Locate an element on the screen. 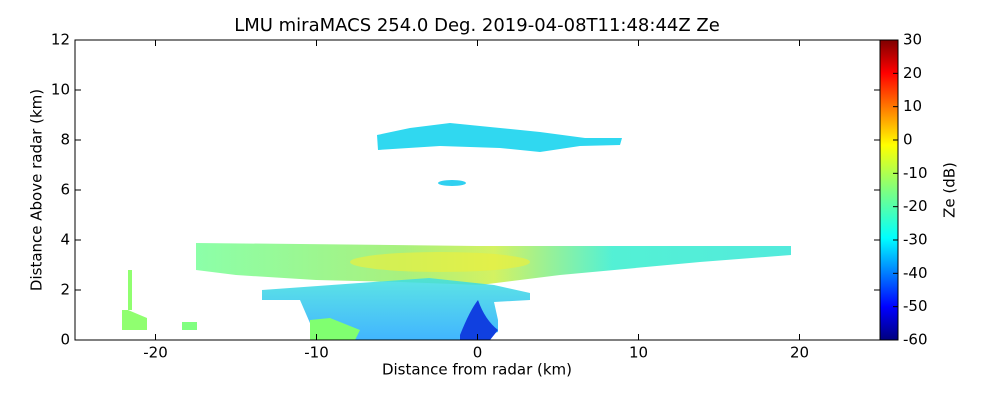 This screenshot has height=400, width=1000. colorbar-tick-label: -20 is located at coordinates (915, 206).